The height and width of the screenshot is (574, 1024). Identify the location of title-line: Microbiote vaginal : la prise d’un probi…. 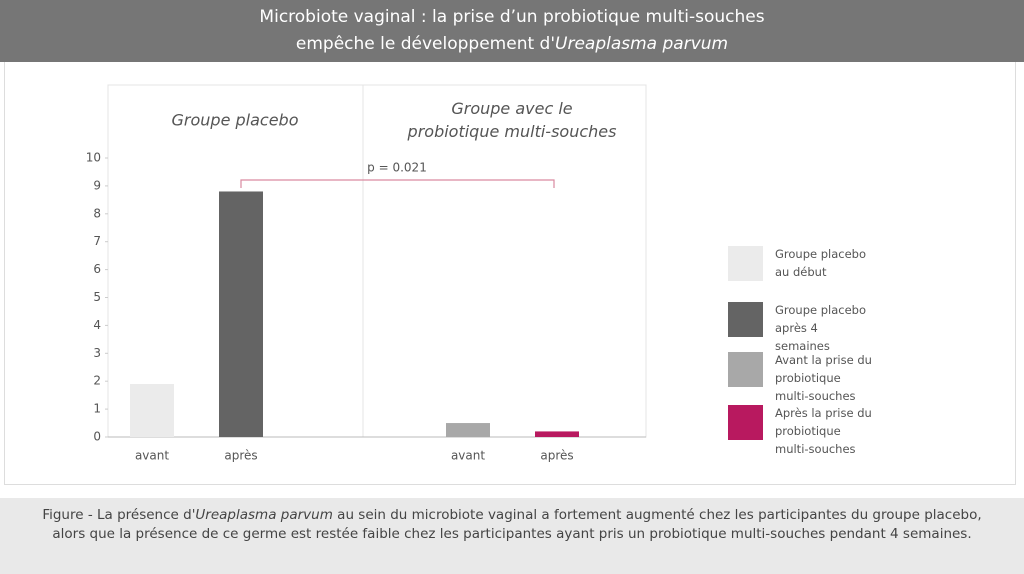
(512, 17).